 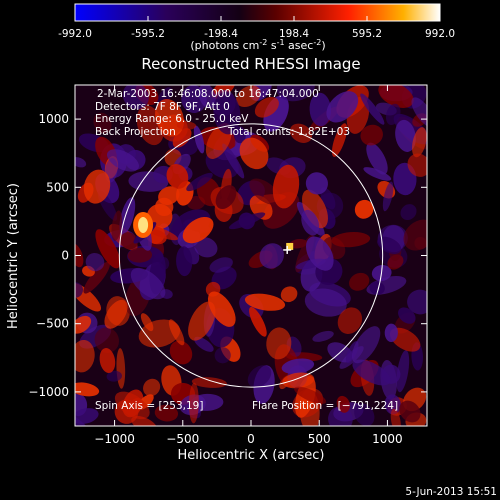 What do you see at coordinates (75, 34) in the screenshot?
I see `colorbar-tick-label: -992.0` at bounding box center [75, 34].